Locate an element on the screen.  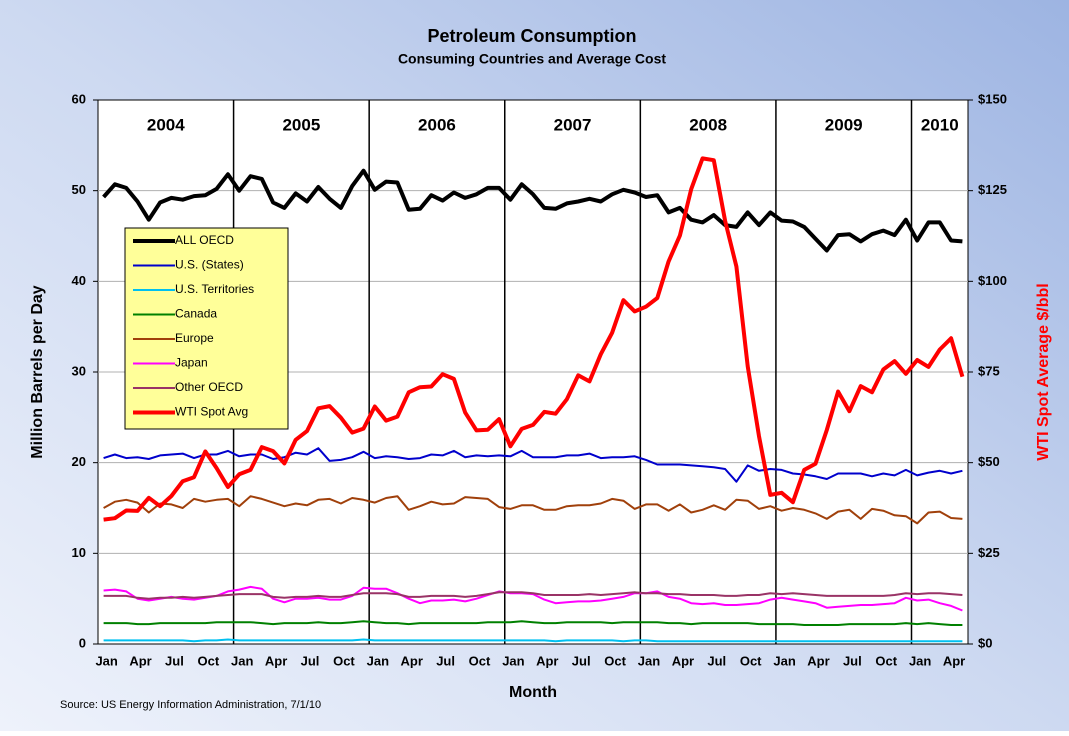
y2-tick-label: $150 is located at coordinates (992, 98).